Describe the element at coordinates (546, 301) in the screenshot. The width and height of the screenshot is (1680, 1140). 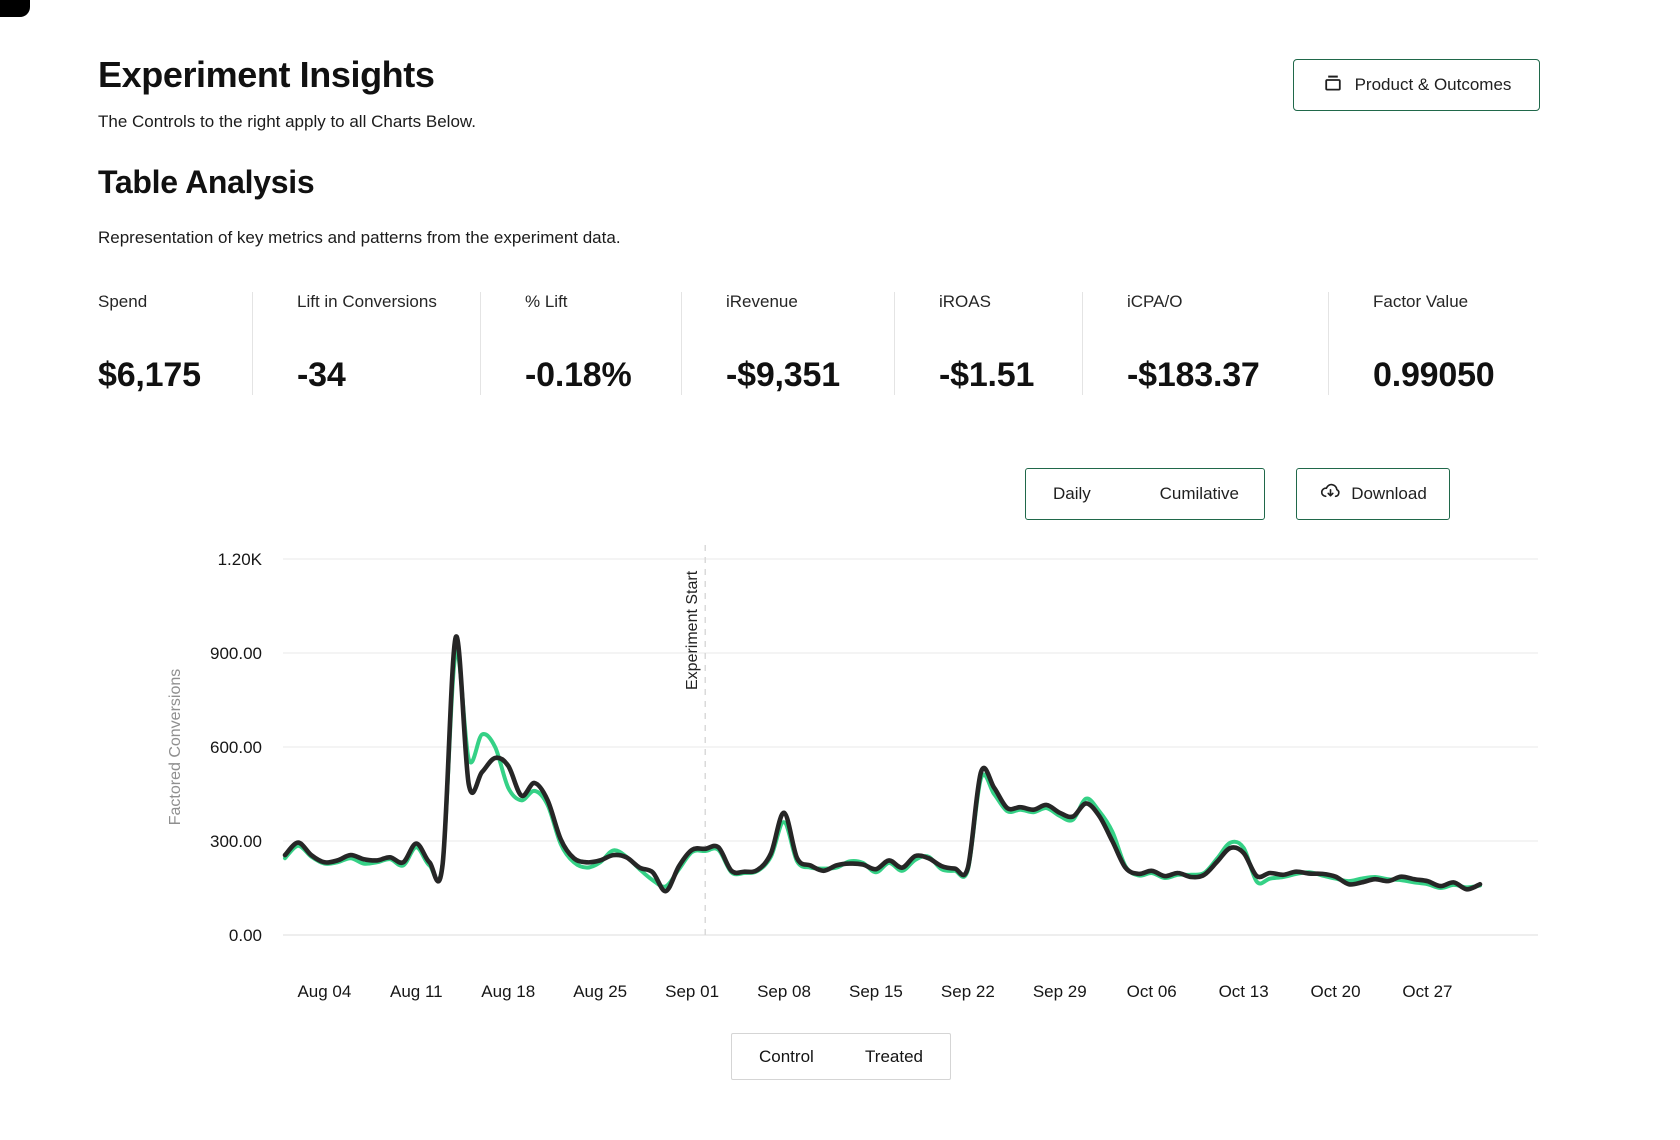
I see `metric-label: % Lift` at that location.